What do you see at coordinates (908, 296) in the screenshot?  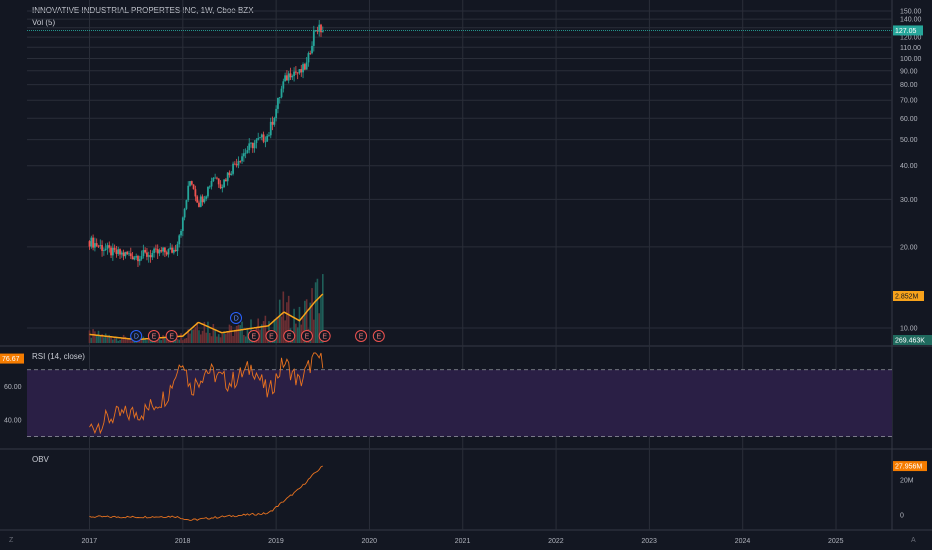 I see `volume-badge` at bounding box center [908, 296].